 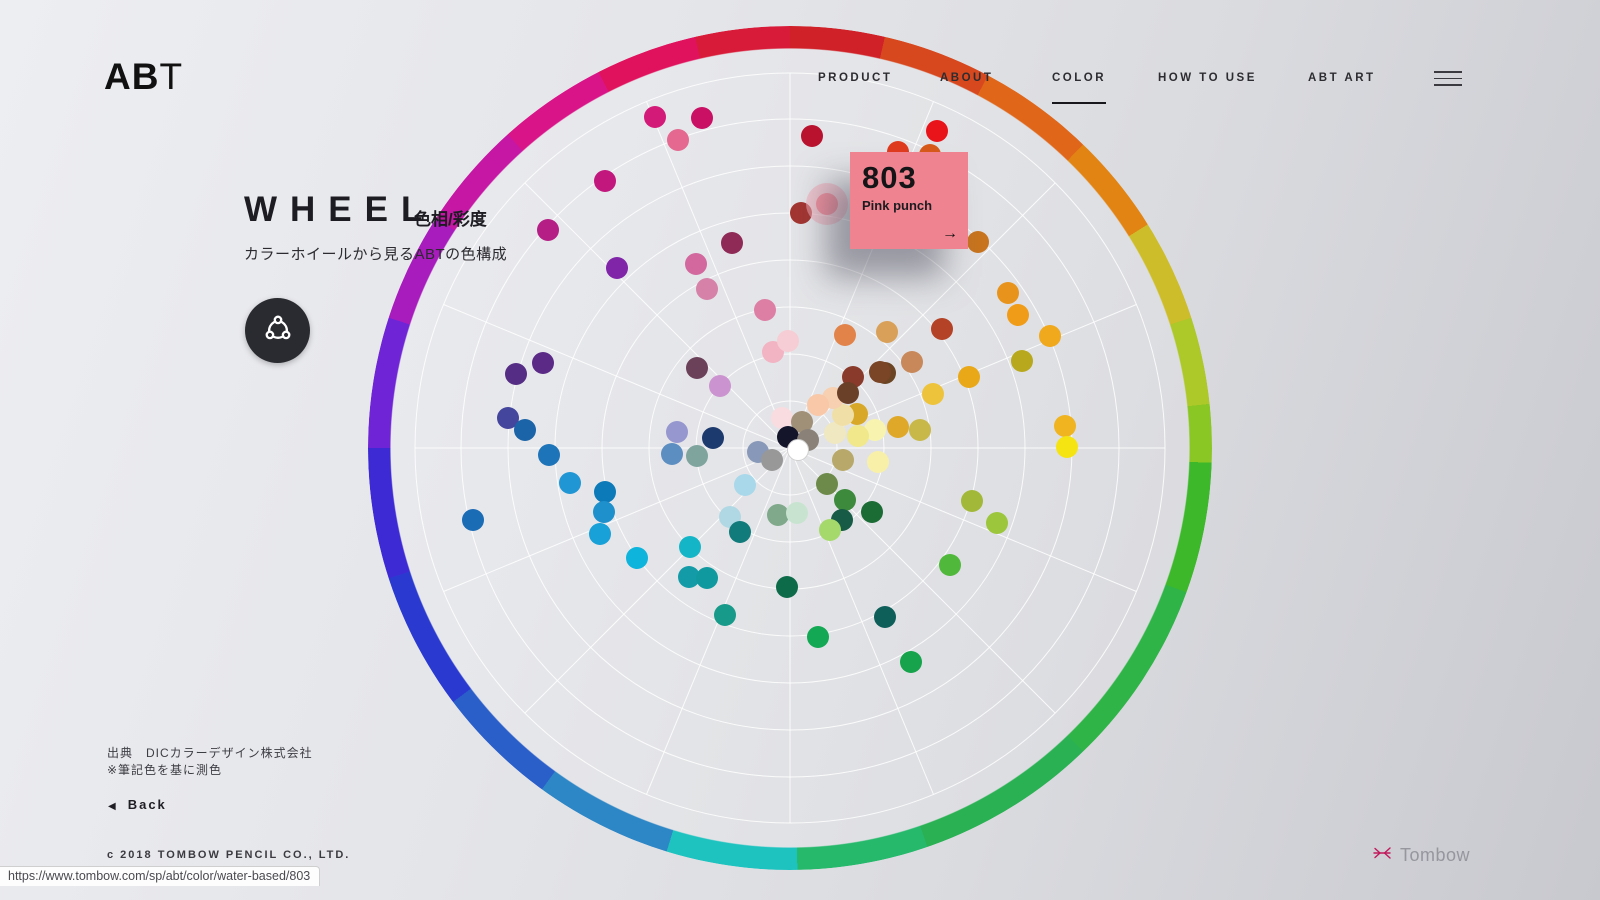 What do you see at coordinates (210, 753) in the screenshot?
I see `source-note-line1: 出典 DICカラーデザイン株式会社` at bounding box center [210, 753].